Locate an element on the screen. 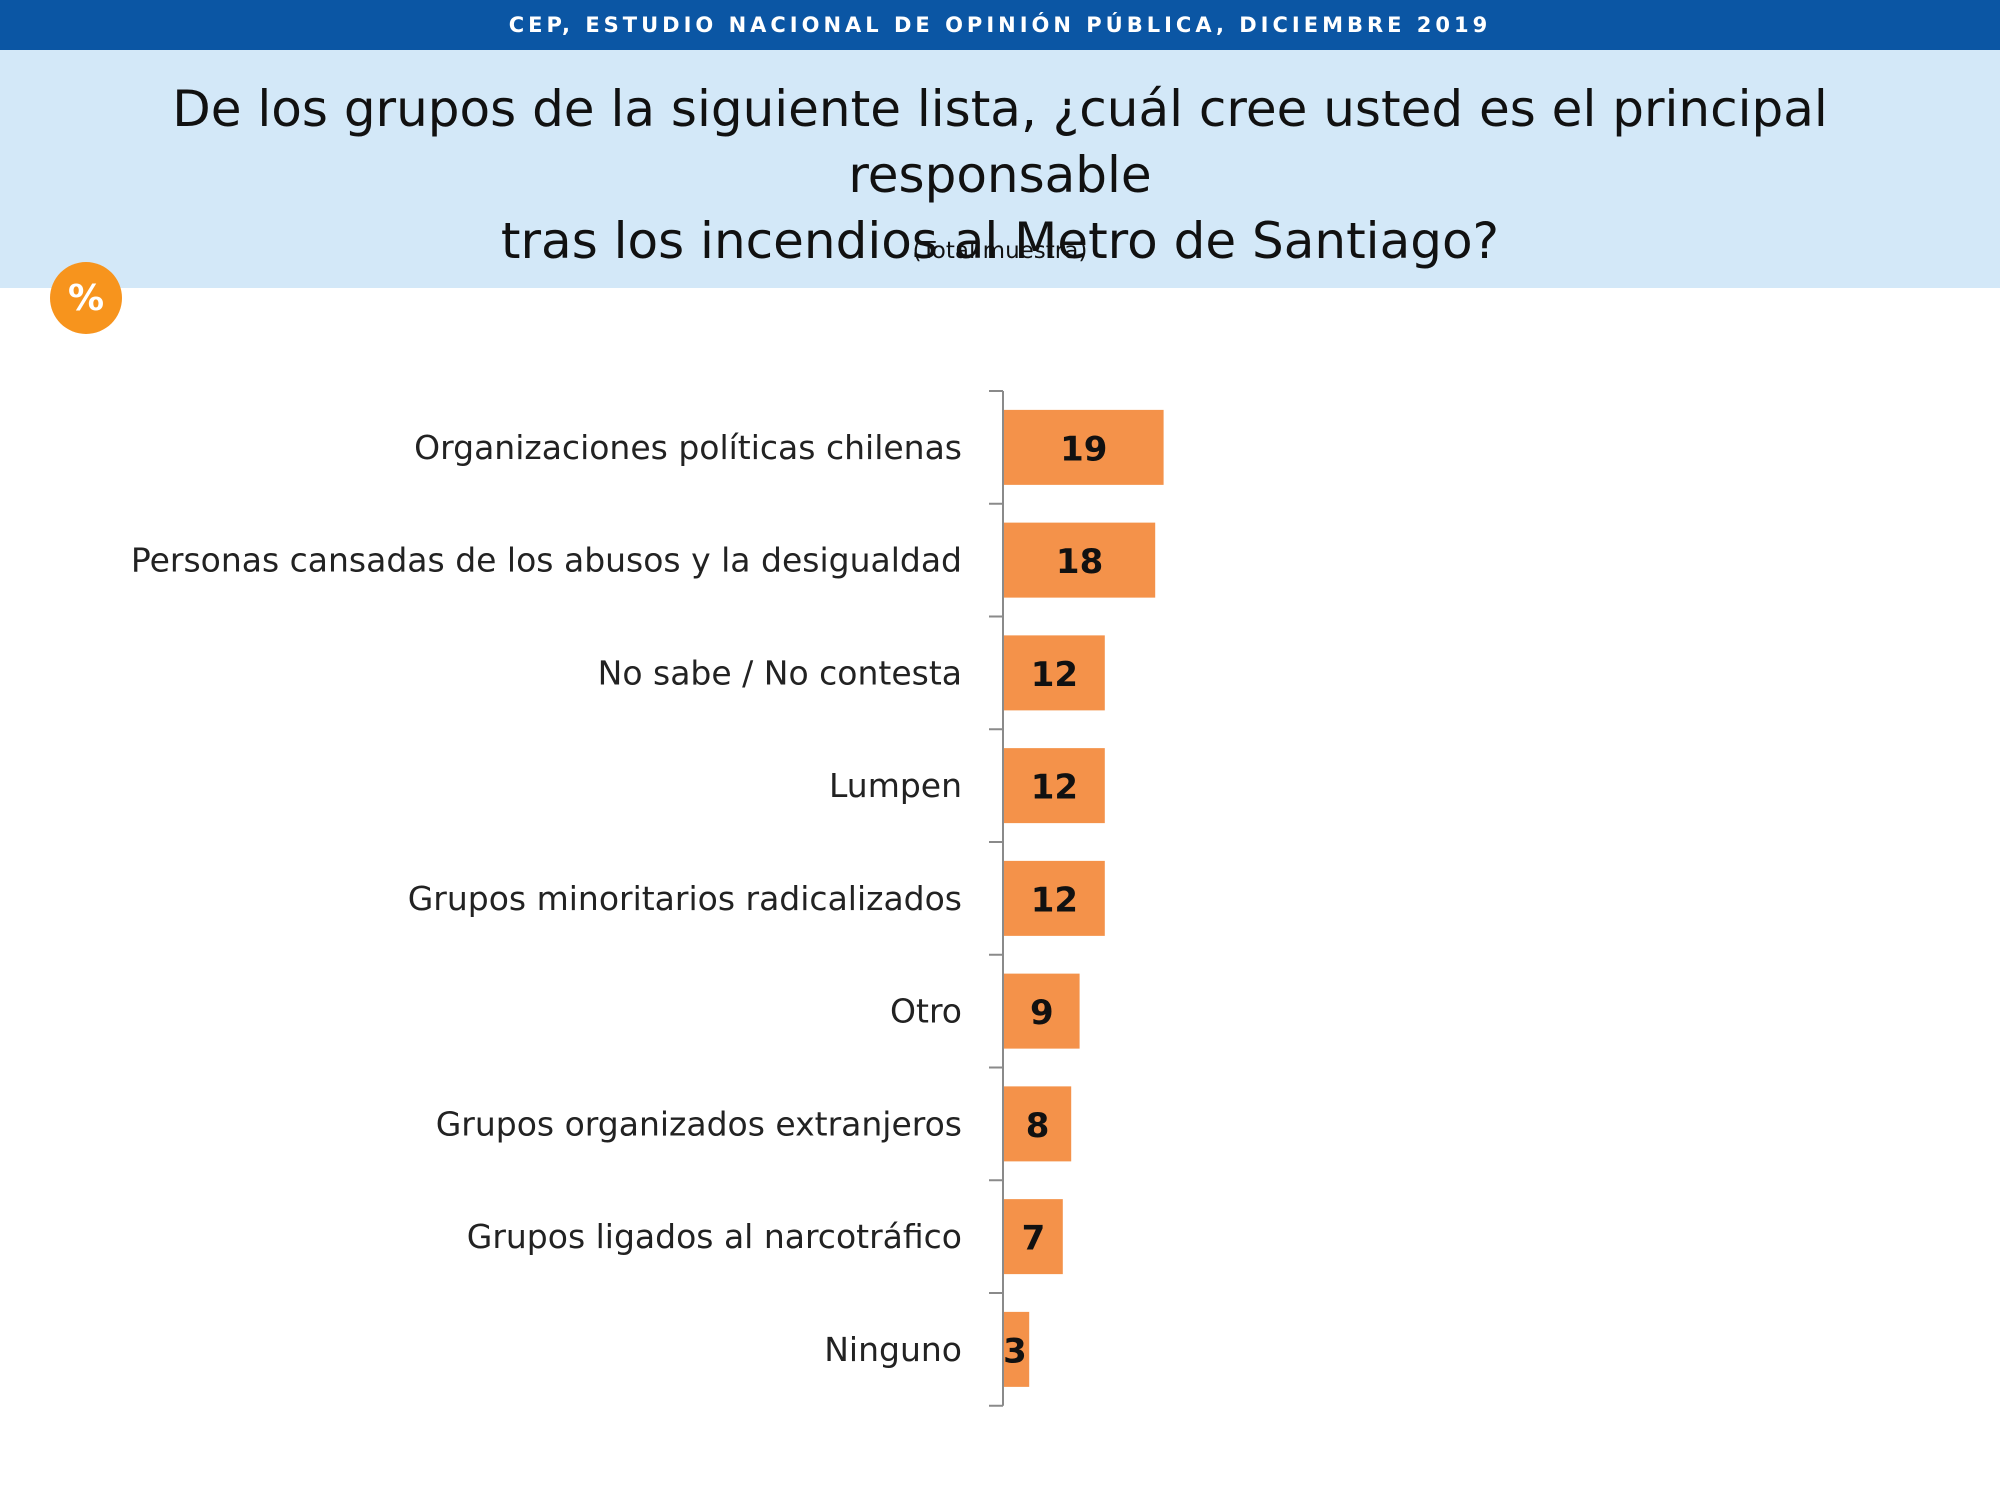 The image size is (2000, 1500). bar-row: Lumpen 12 is located at coordinates (967, 786).